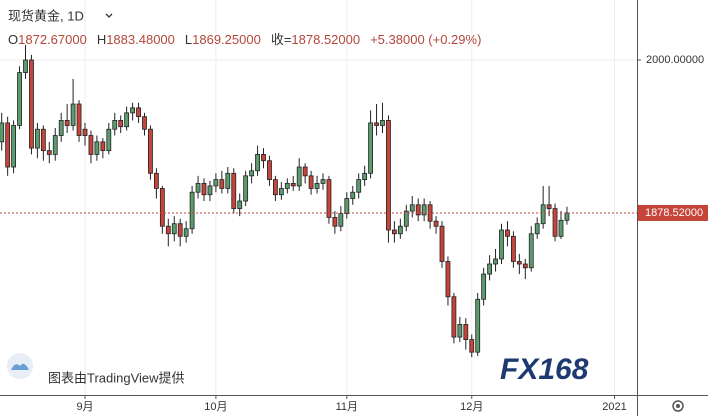 The height and width of the screenshot is (416, 708). Describe the element at coordinates (675, 60) in the screenshot. I see `y-tick-label: 2000.00000` at that location.